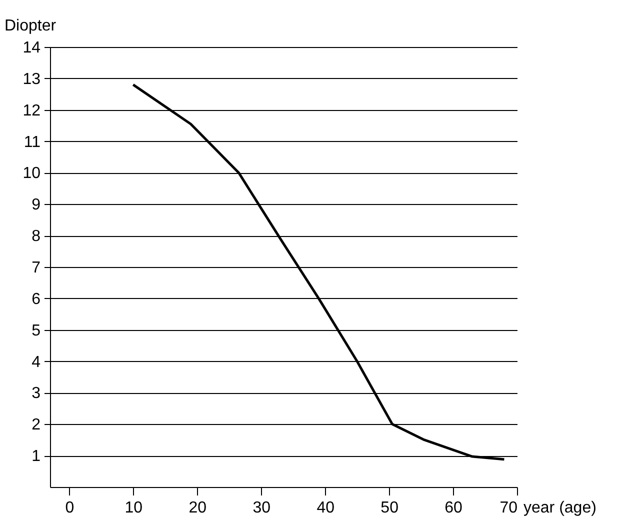 The image size is (625, 532). Describe the element at coordinates (36, 362) in the screenshot. I see `y-tick-label: 4` at that location.